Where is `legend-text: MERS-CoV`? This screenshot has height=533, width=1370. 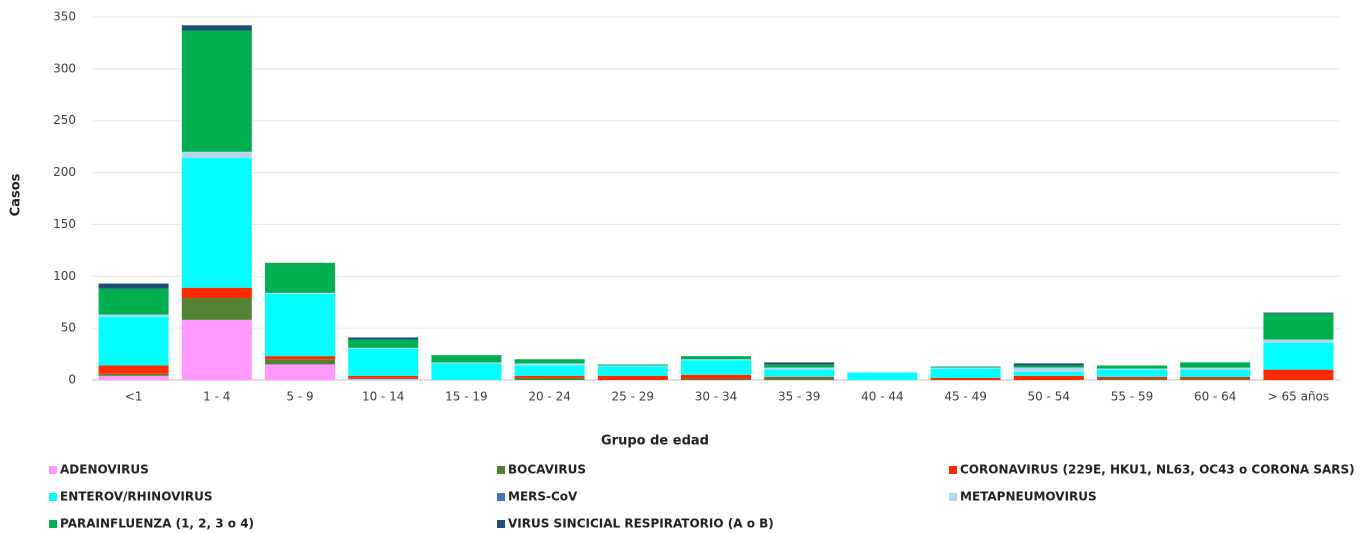
legend-text: MERS-CoV is located at coordinates (543, 497).